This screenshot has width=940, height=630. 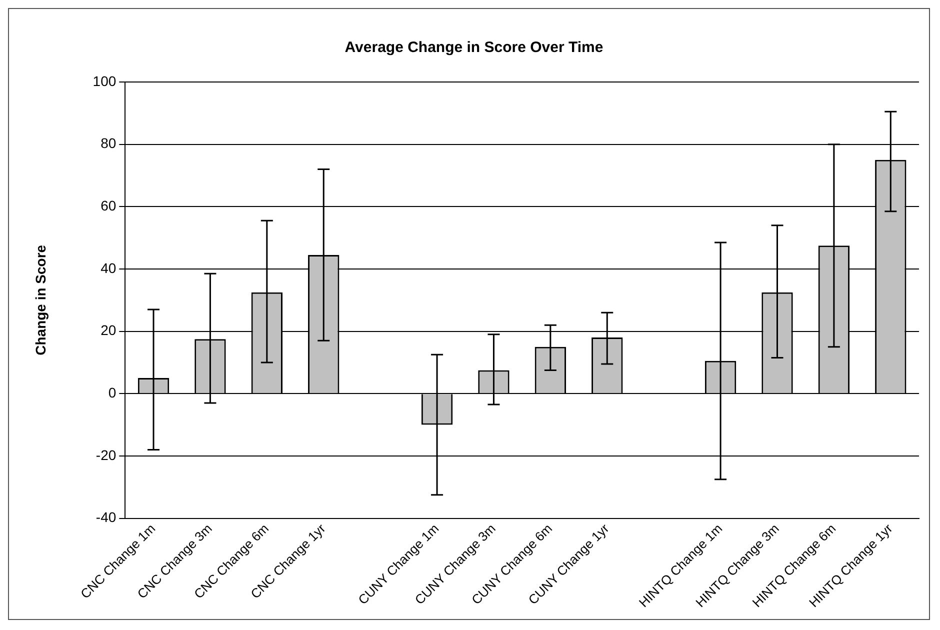 What do you see at coordinates (106, 454) in the screenshot?
I see `y-tick-label: -20` at bounding box center [106, 454].